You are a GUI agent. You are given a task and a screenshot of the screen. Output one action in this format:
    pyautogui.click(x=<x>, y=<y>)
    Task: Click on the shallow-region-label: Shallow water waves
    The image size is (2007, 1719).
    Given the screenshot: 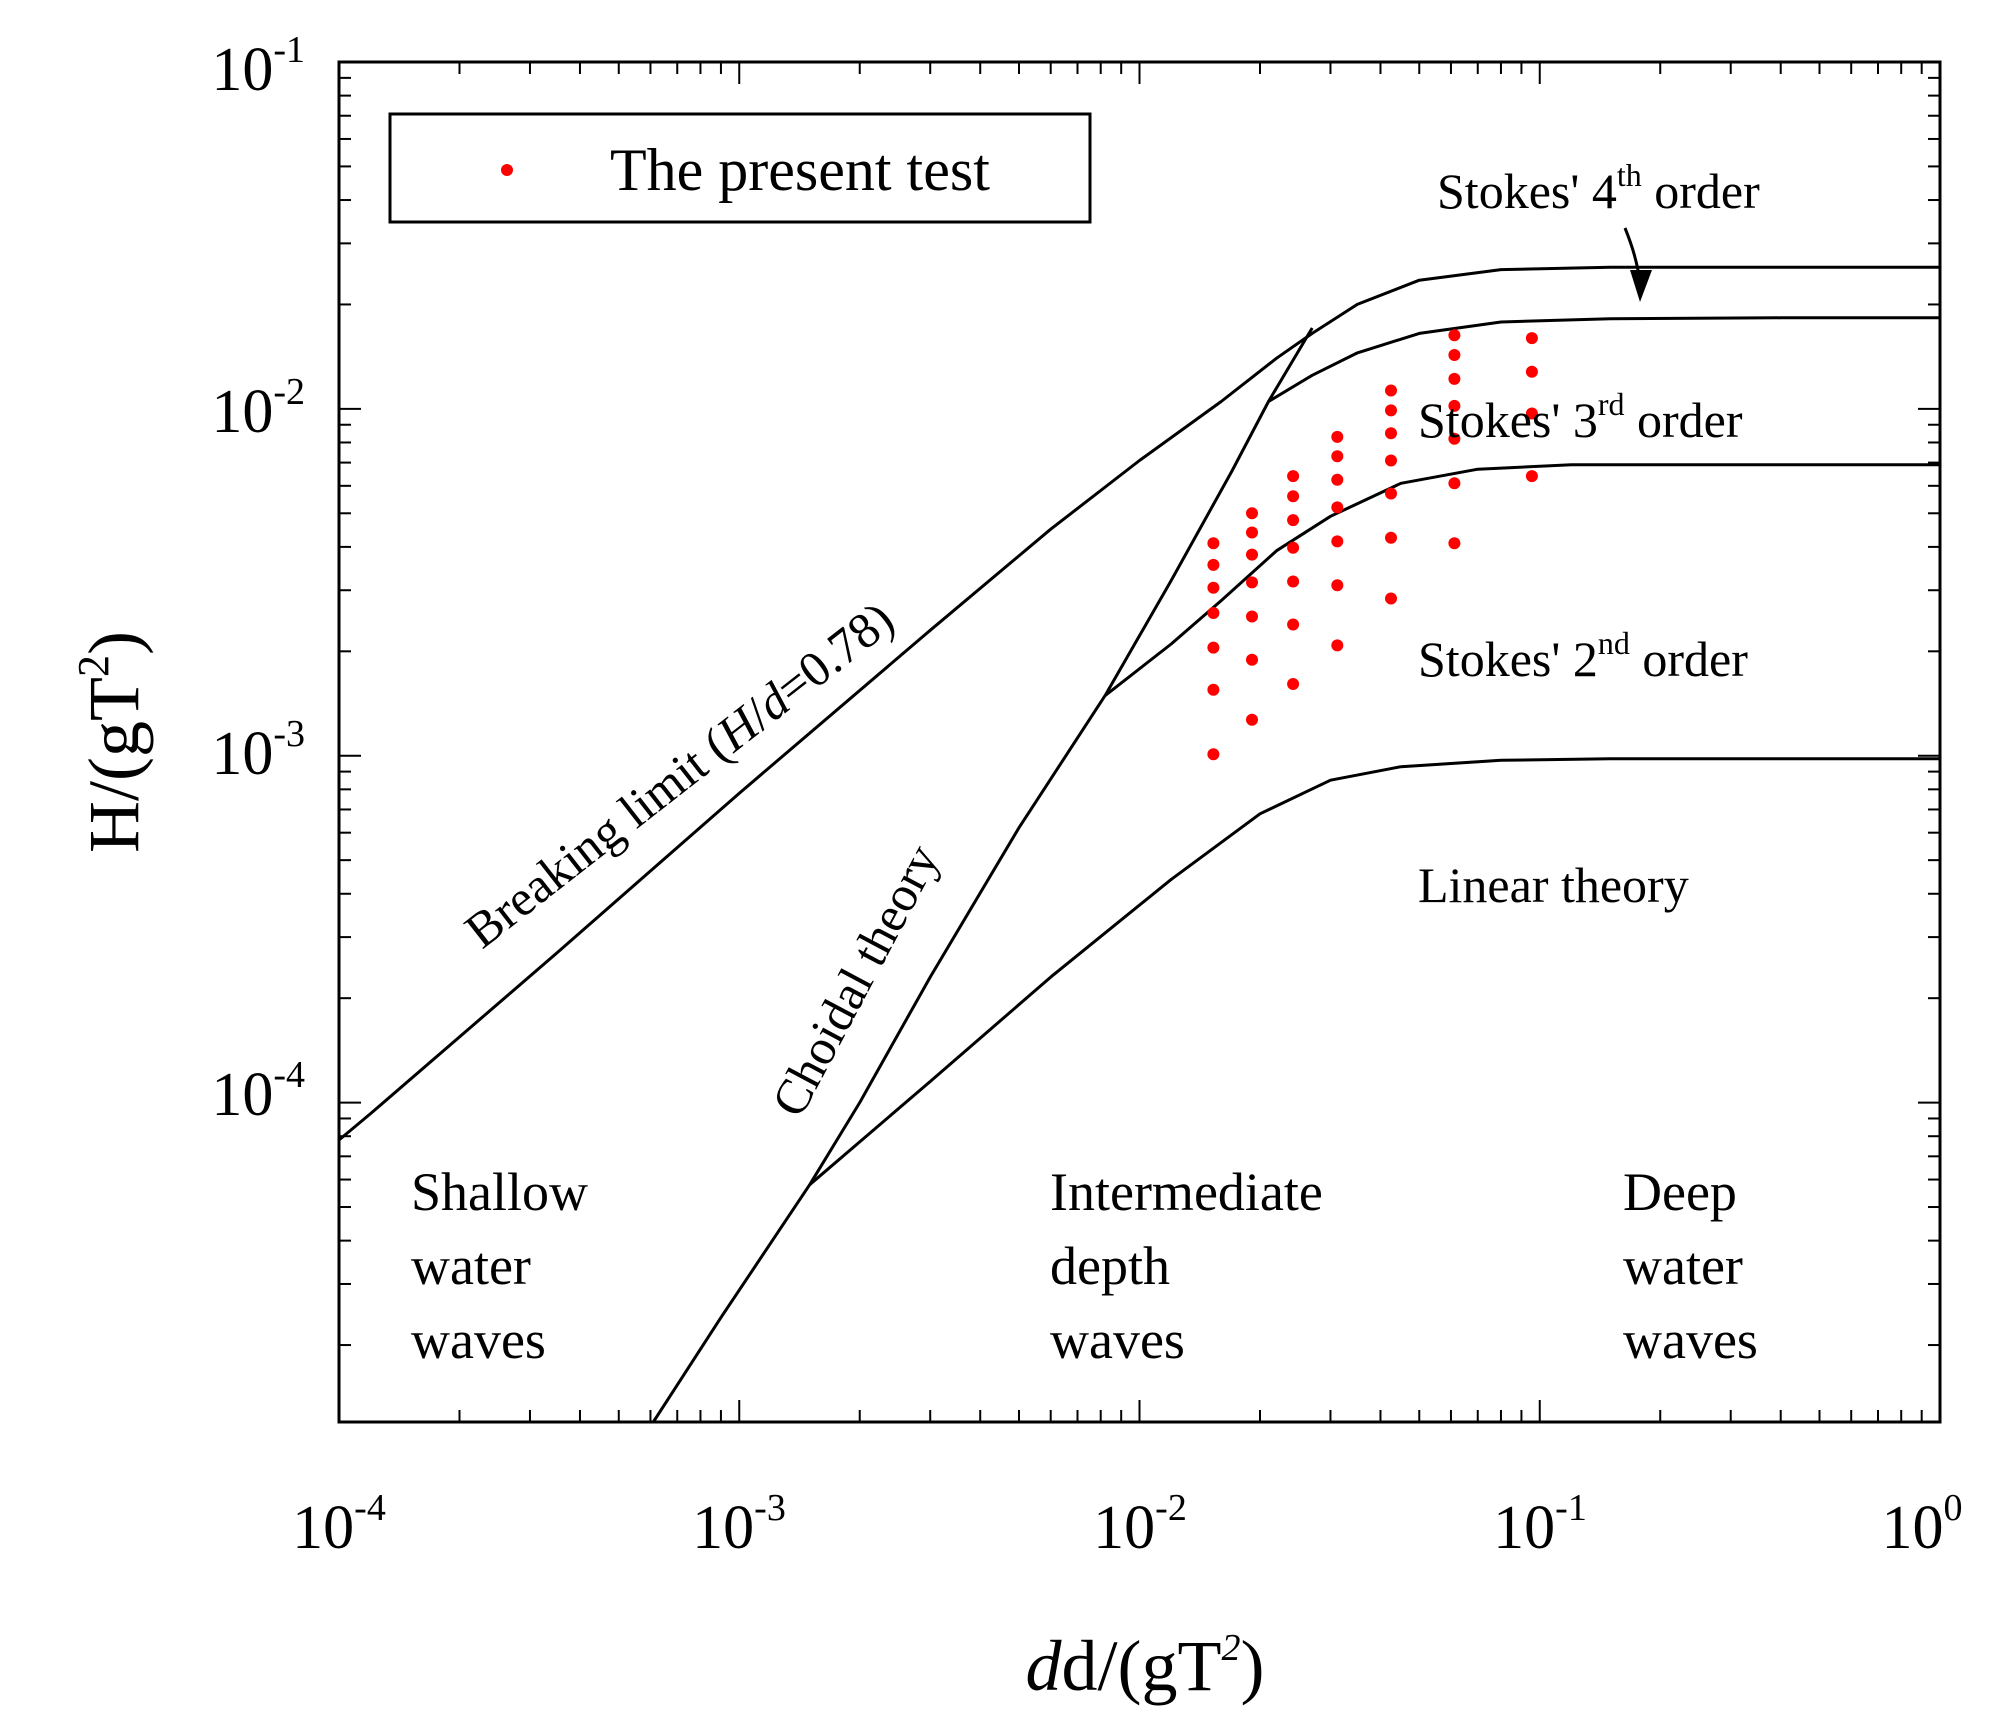 What is the action you would take?
    pyautogui.click(x=499, y=1266)
    